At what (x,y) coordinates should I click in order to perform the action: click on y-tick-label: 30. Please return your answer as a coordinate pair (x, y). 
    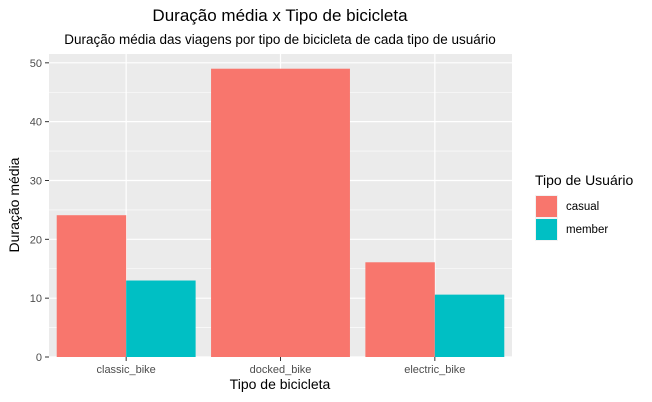
    Looking at the image, I should click on (36, 181).